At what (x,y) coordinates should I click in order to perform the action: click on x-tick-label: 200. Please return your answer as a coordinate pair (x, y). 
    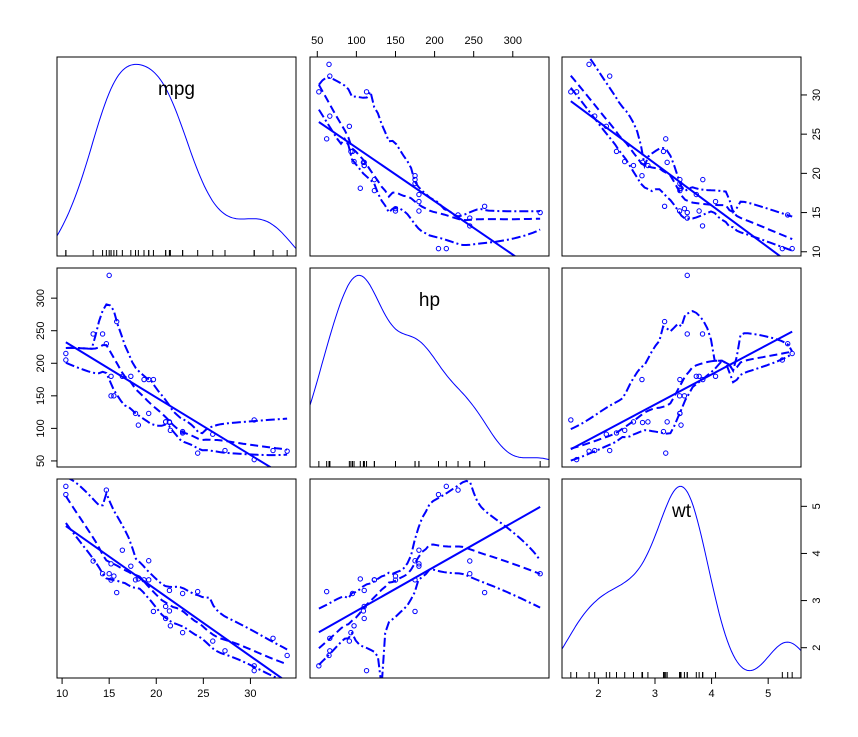
    Looking at the image, I should click on (434, 41).